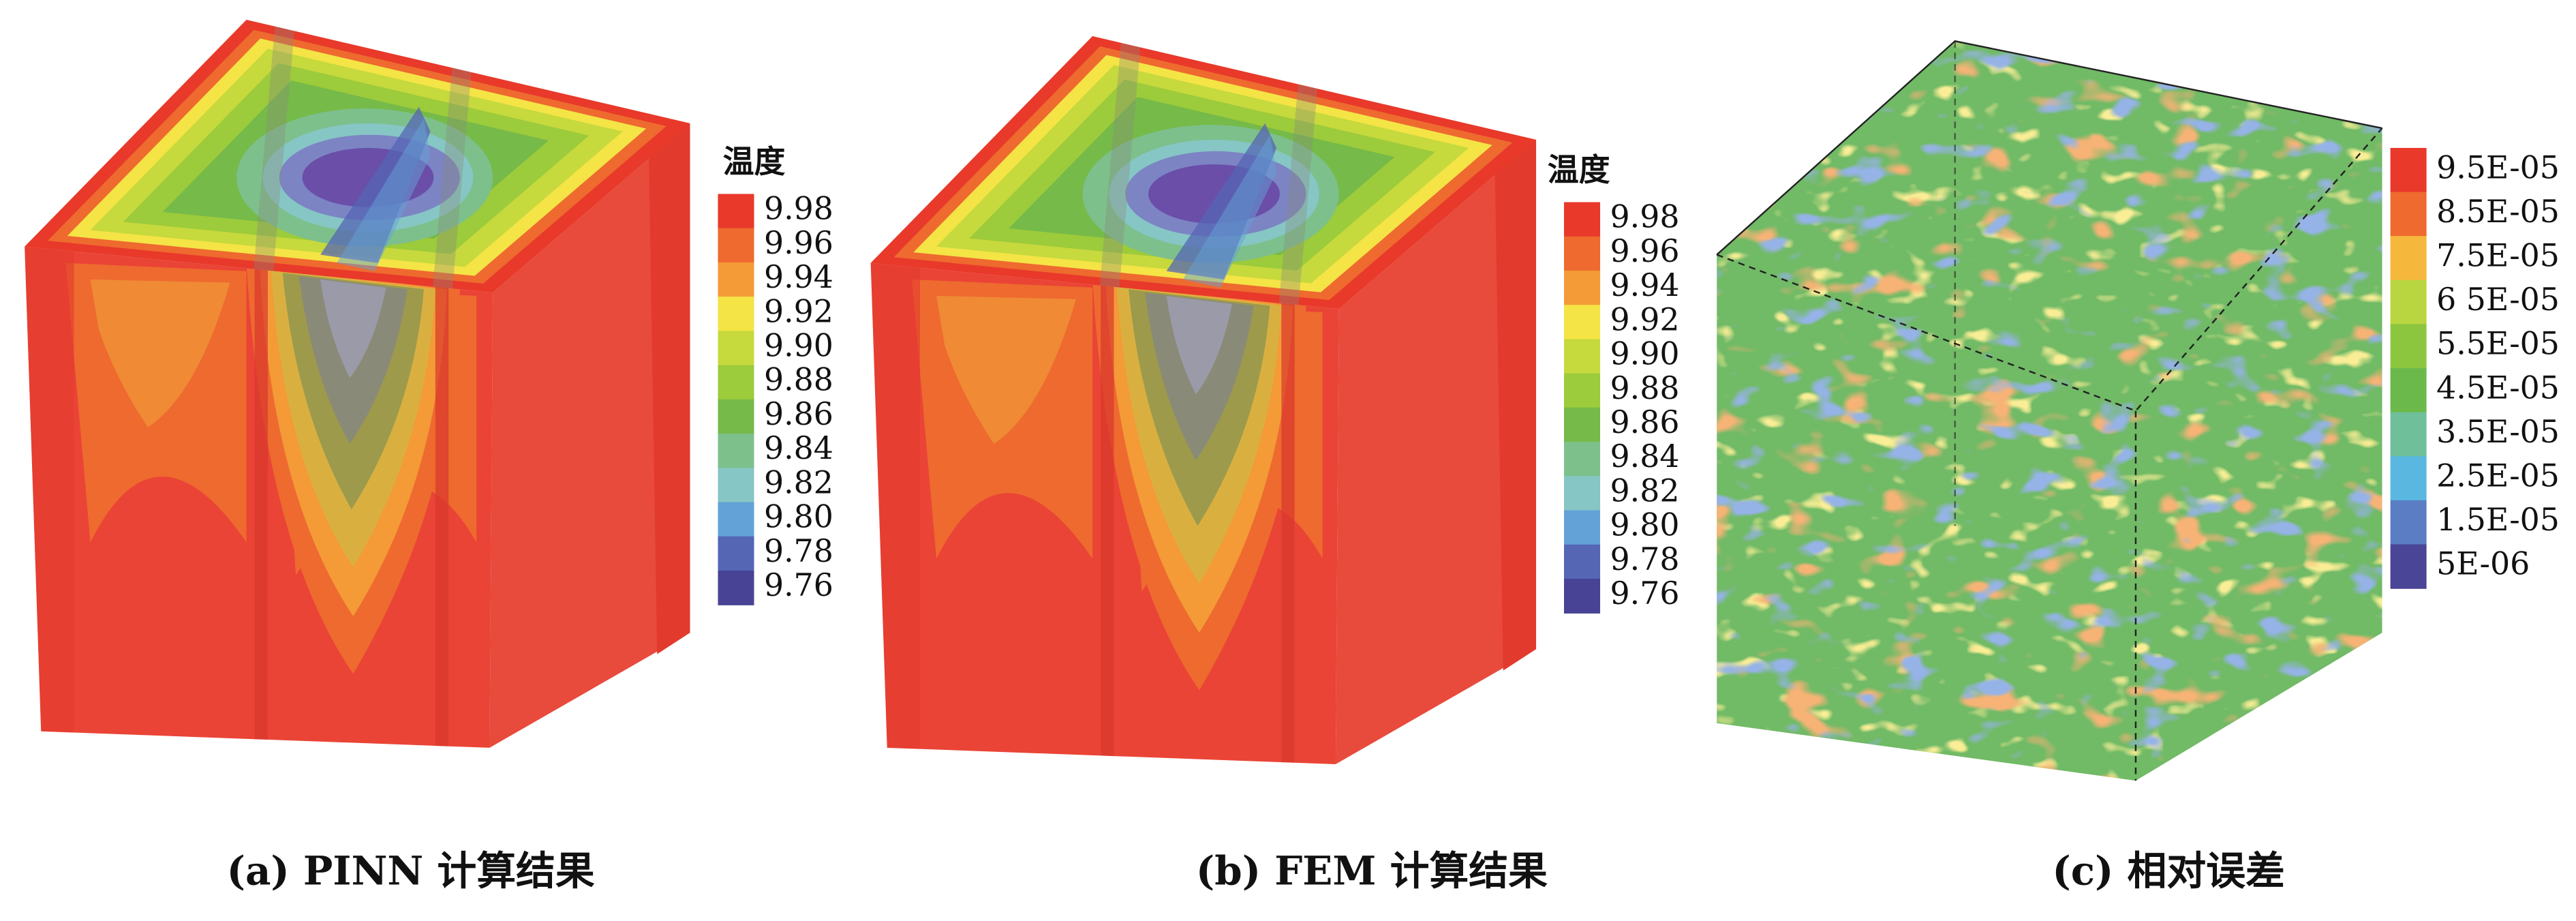 This screenshot has height=921, width=2576. I want to click on legend-label: 8.5E-05, so click(2498, 211).